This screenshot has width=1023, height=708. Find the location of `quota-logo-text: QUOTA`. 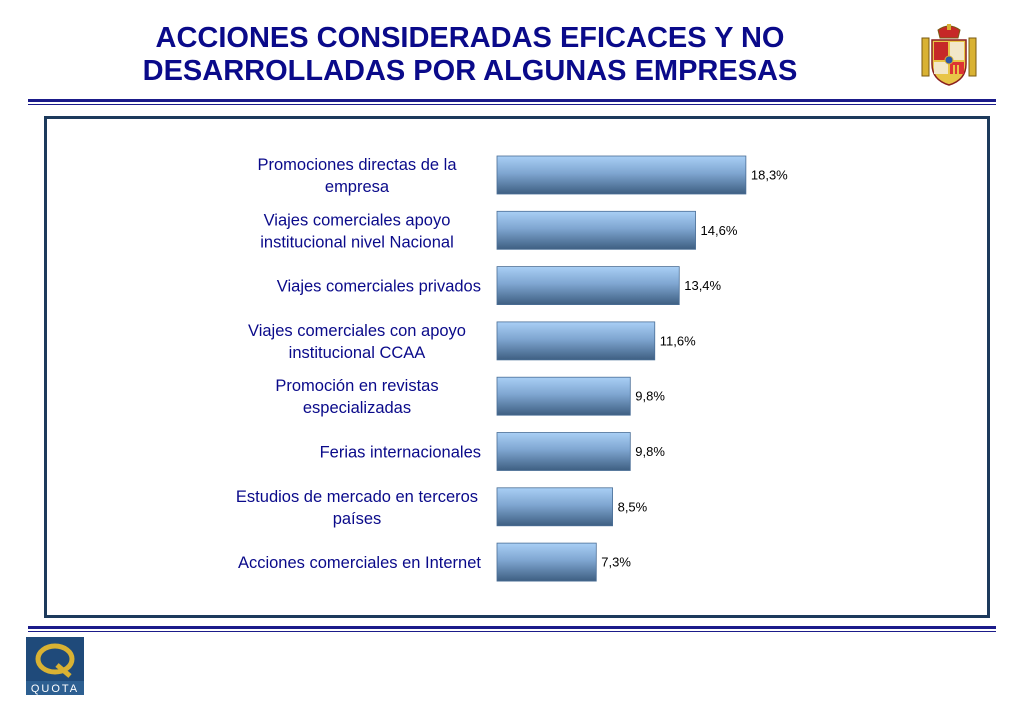

quota-logo-text: QUOTA is located at coordinates (55, 689).